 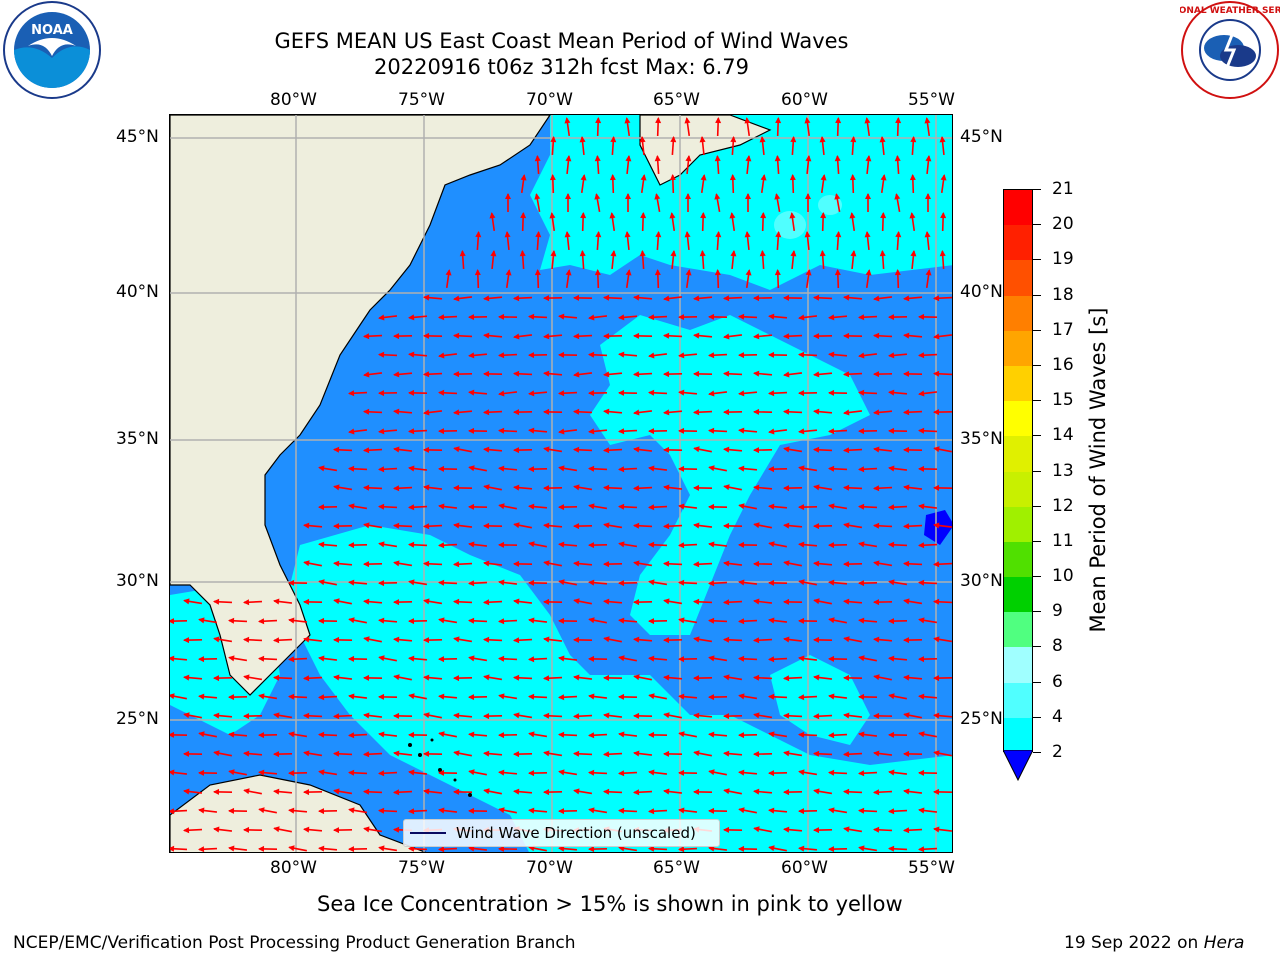 What do you see at coordinates (52, 30) in the screenshot?
I see `svg-text: NOAA` at bounding box center [52, 30].